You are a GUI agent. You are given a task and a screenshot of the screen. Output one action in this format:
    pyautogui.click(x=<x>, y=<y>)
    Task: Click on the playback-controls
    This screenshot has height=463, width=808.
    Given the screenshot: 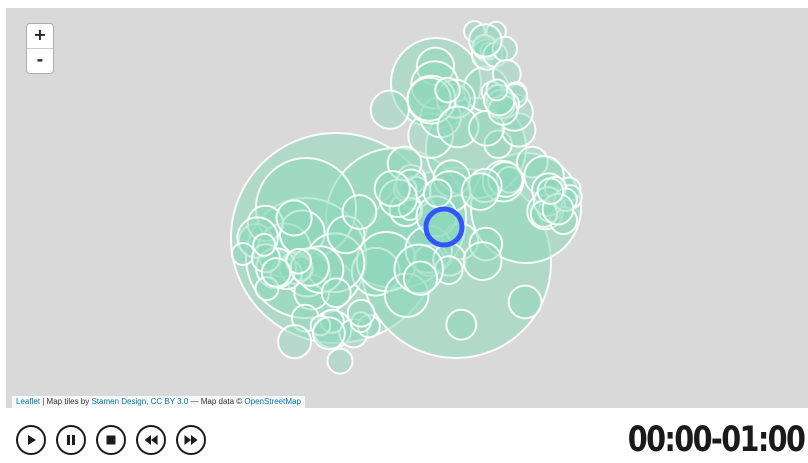 What is the action you would take?
    pyautogui.click(x=111, y=440)
    